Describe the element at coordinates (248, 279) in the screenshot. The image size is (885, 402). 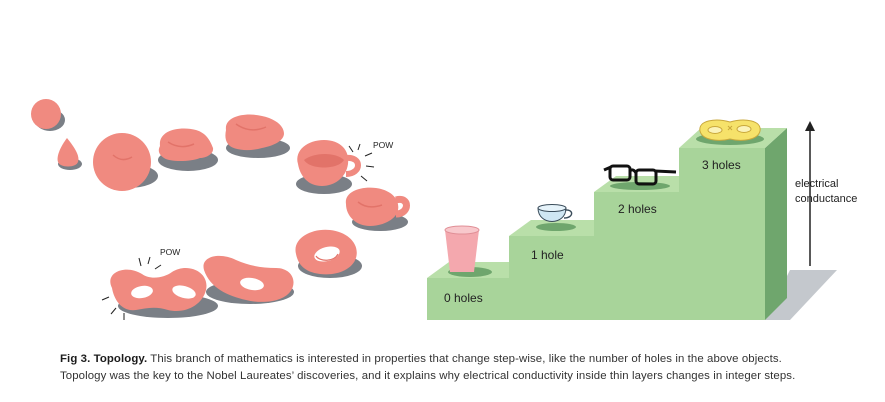
I see `clay-ring-one-hole` at that location.